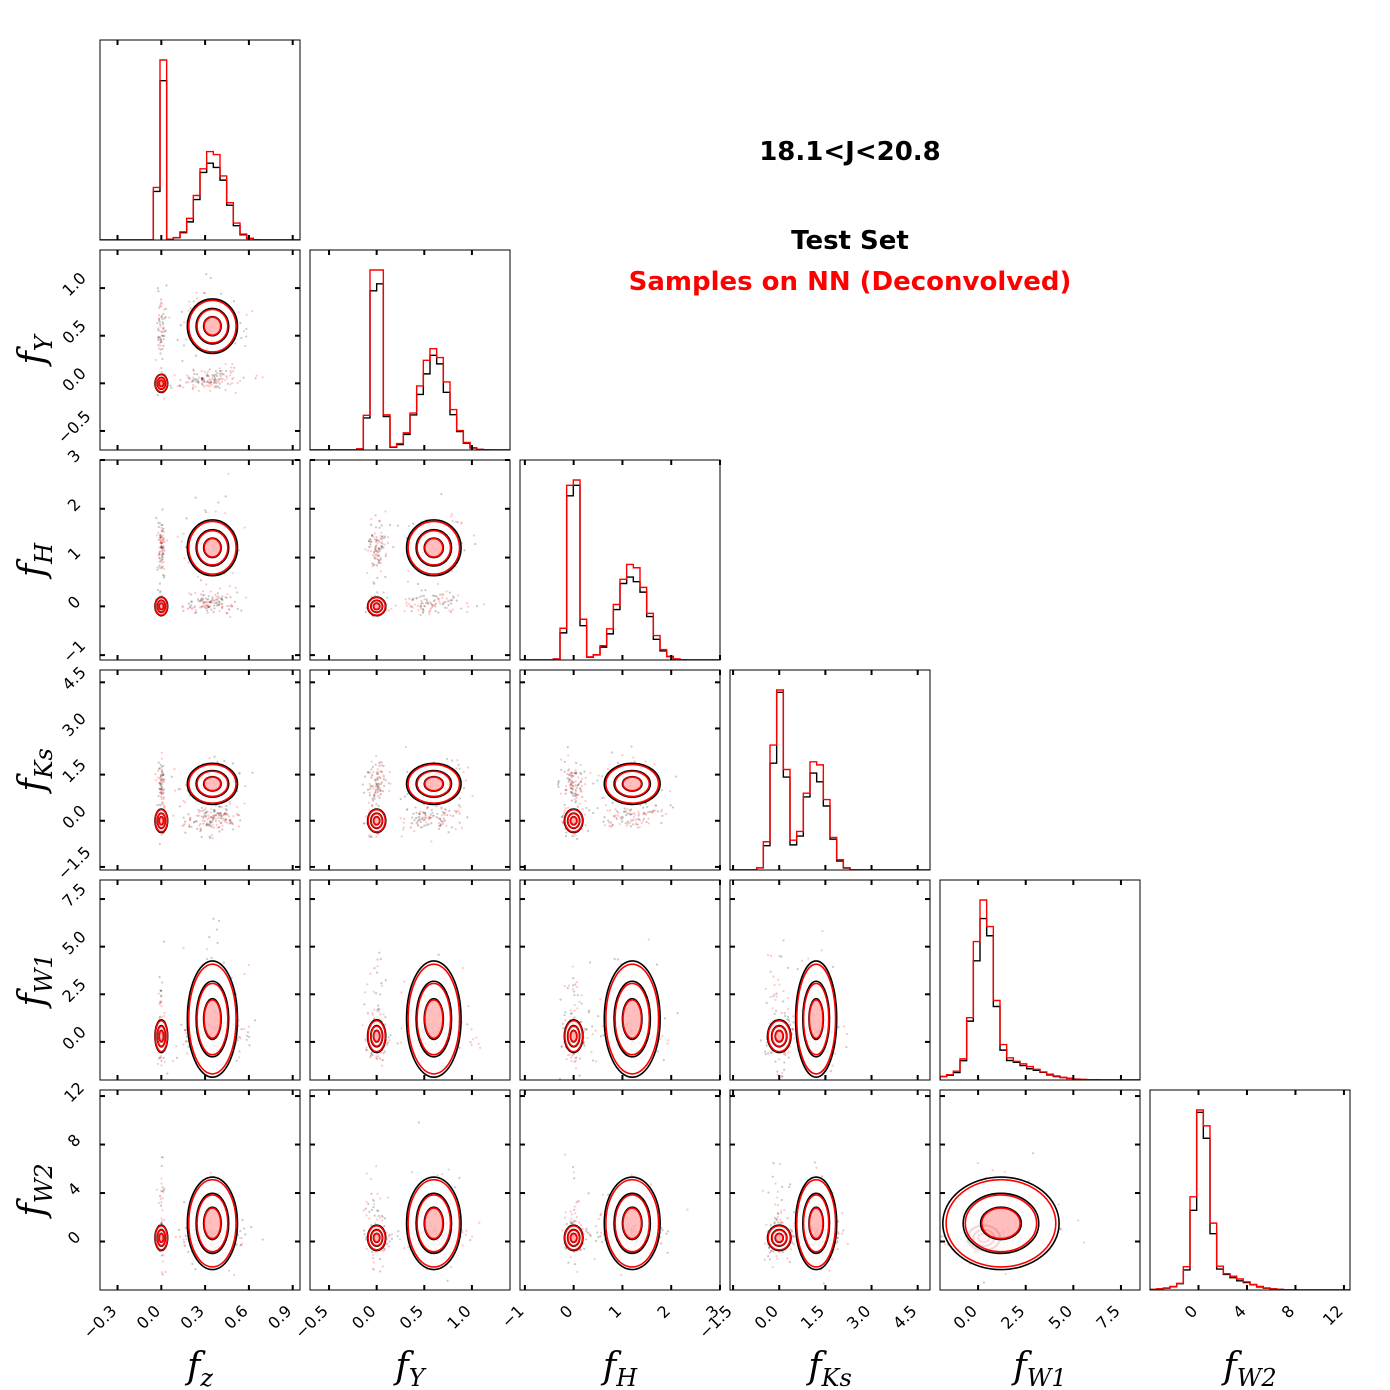  What do you see at coordinates (200, 149) in the screenshot?
I see `histogram-samples-nn` at bounding box center [200, 149].